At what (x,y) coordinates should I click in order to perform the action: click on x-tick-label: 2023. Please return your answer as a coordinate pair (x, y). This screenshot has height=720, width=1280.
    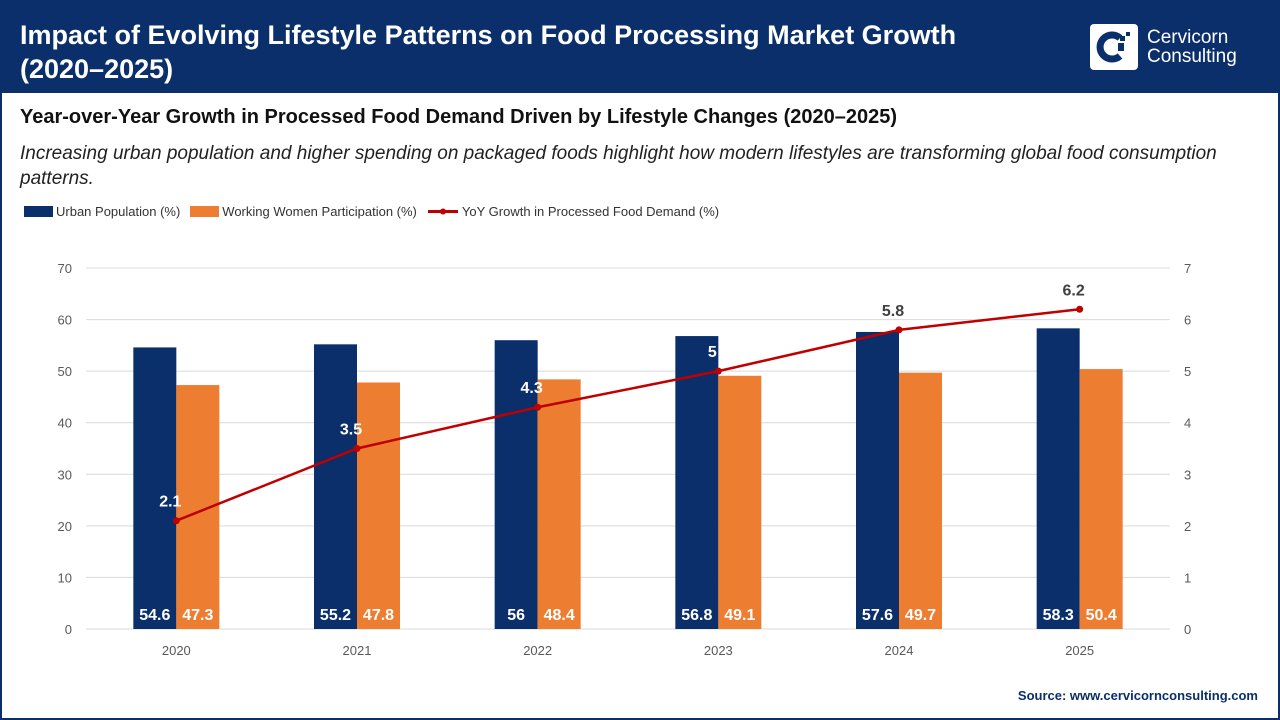
    Looking at the image, I should click on (718, 650).